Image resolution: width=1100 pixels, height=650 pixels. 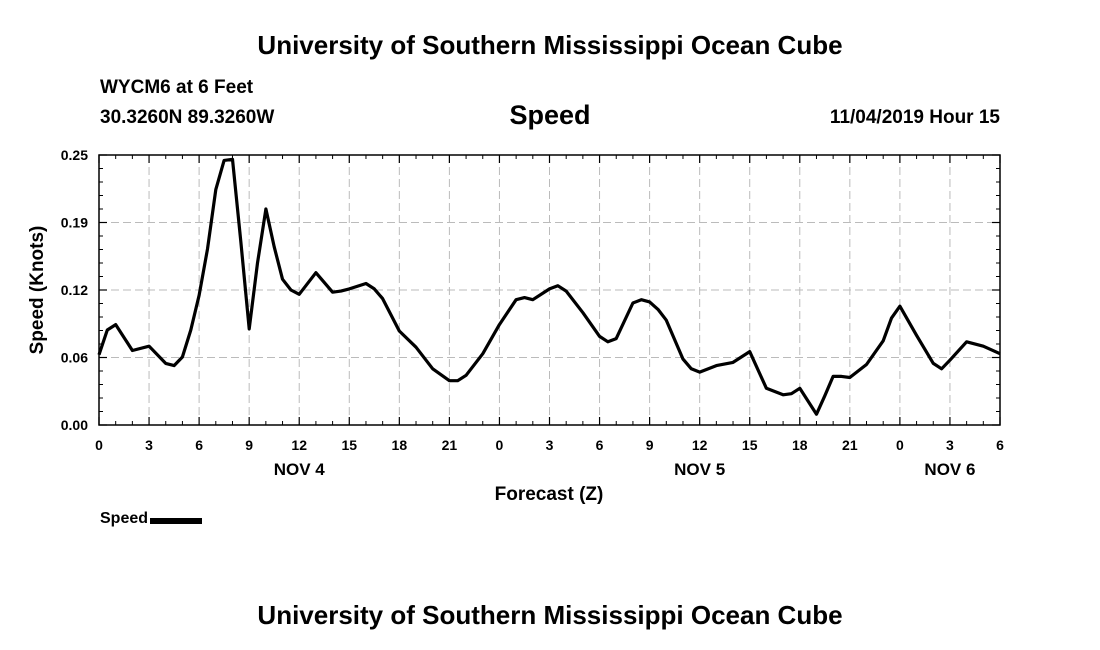 I want to click on y-tick-label: 0.06, so click(x=74, y=358).